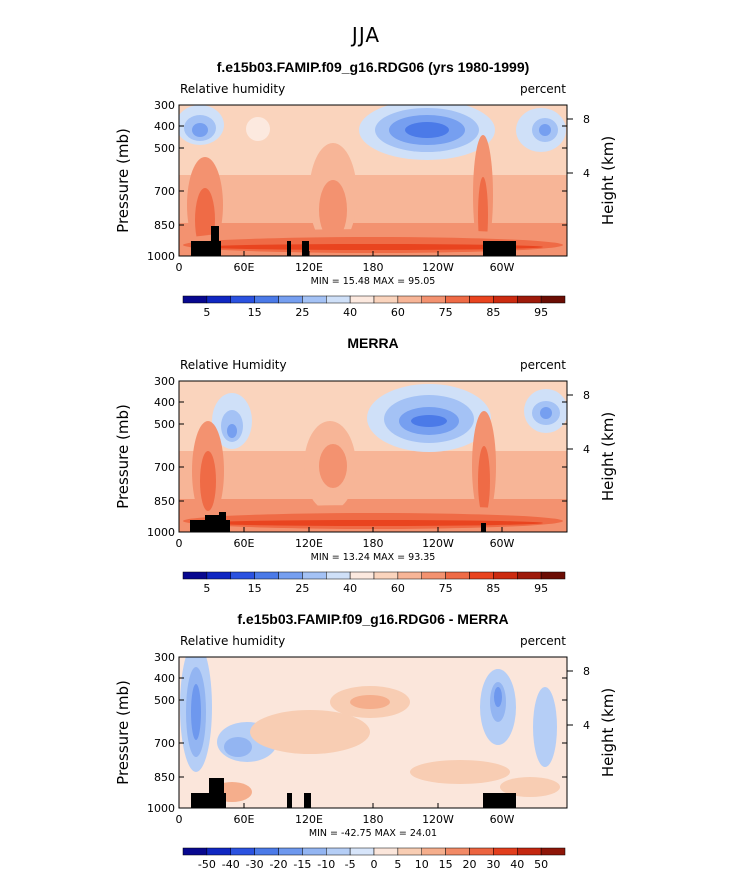  Describe the element at coordinates (326, 864) in the screenshot. I see `colorbar-label: -10` at that location.